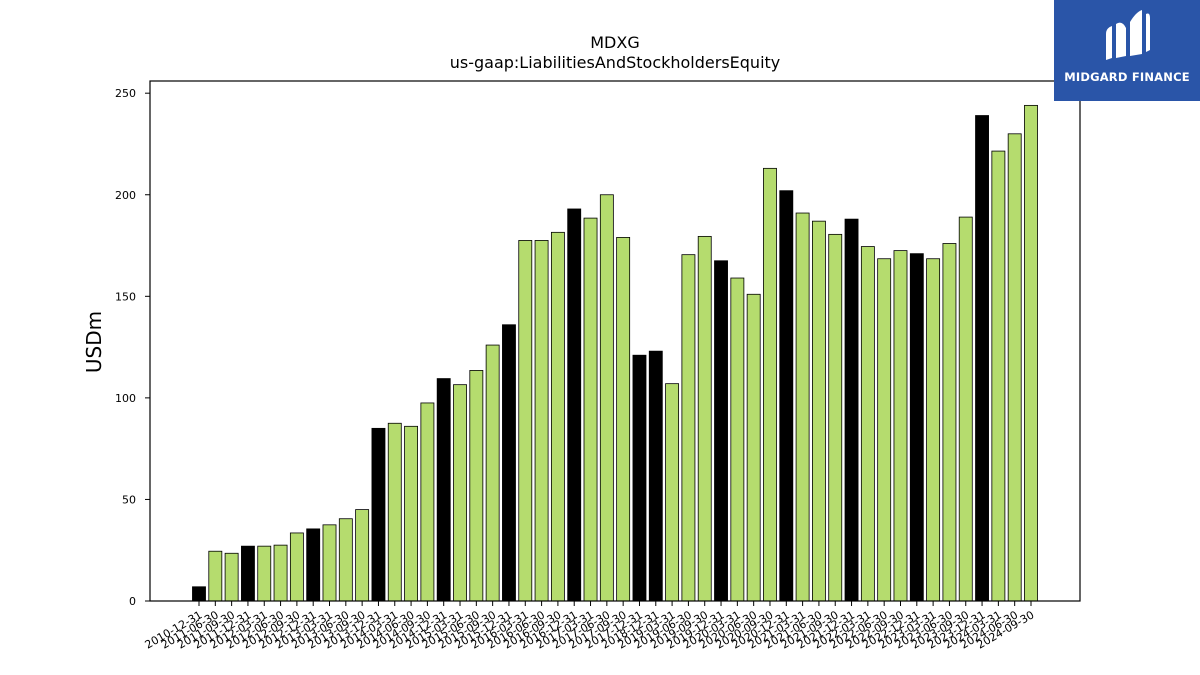  Describe the element at coordinates (132, 347) in the screenshot. I see `y-axis: 0 50 100 150 200 250` at that location.